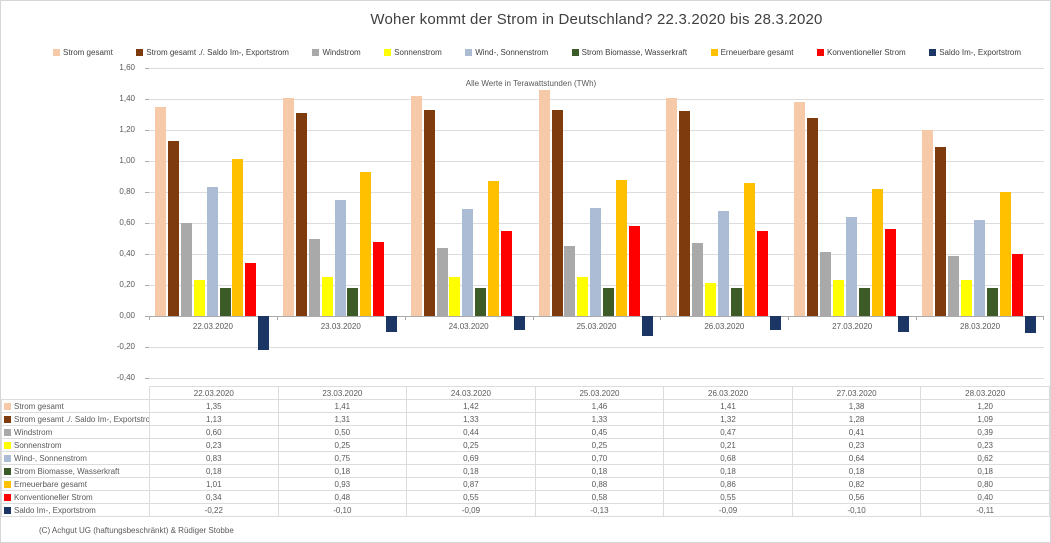  I want to click on legend-item: Konventioneller Strom, so click(861, 52).